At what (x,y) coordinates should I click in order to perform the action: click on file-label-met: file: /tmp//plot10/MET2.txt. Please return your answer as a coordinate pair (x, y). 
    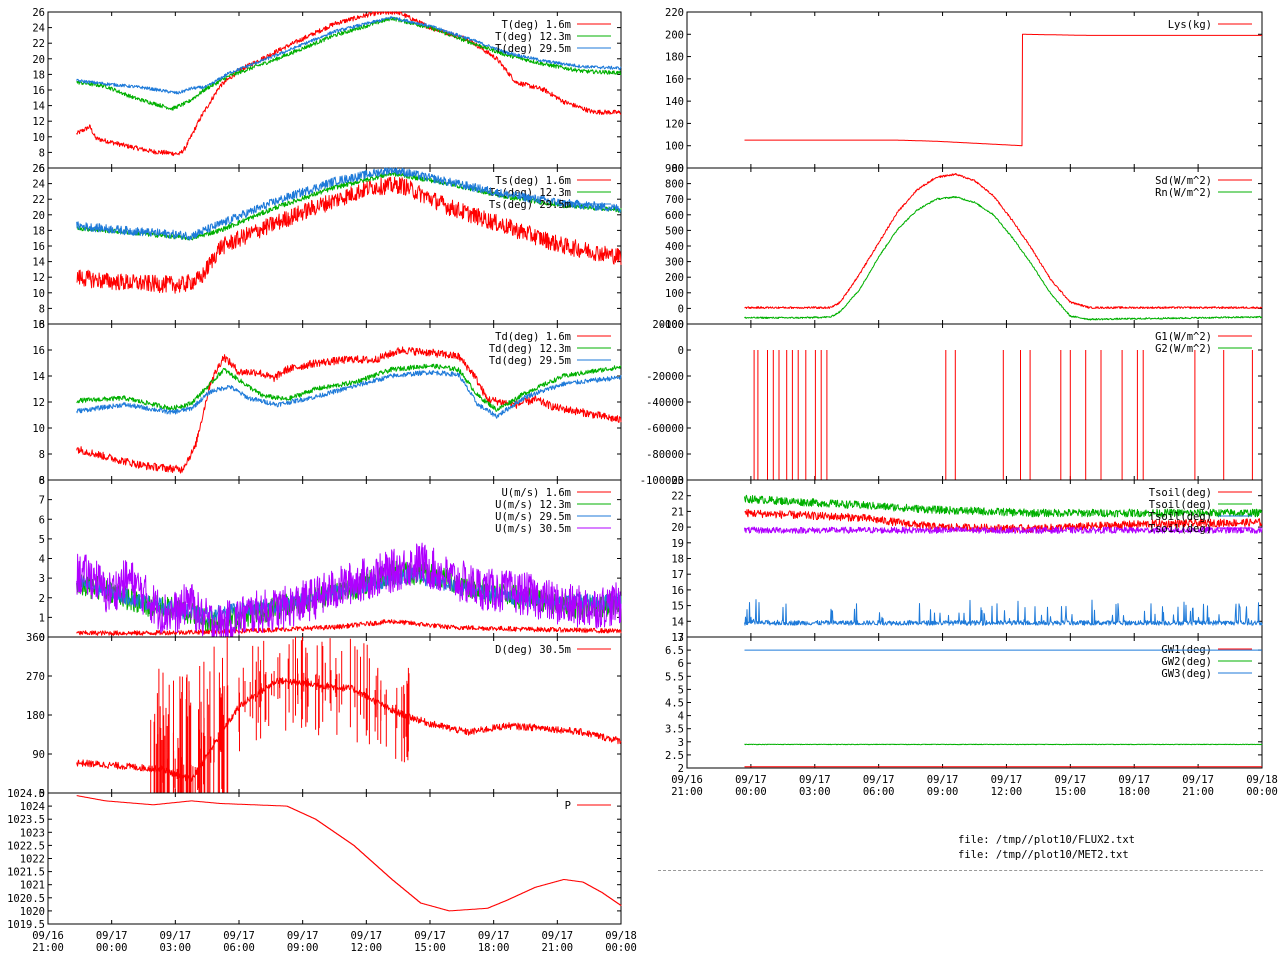
    Looking at the image, I should click on (1043, 855).